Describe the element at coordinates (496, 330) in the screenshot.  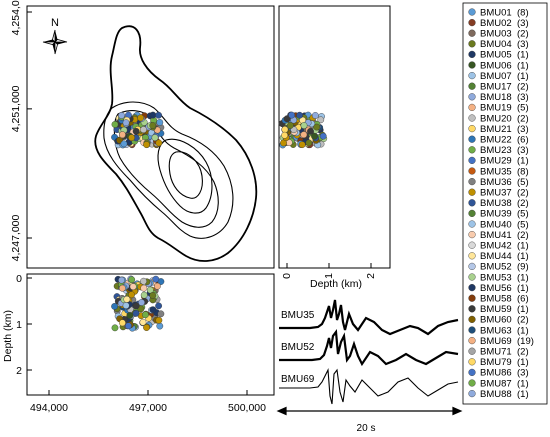
I see `legend-label: BMU63` at that location.